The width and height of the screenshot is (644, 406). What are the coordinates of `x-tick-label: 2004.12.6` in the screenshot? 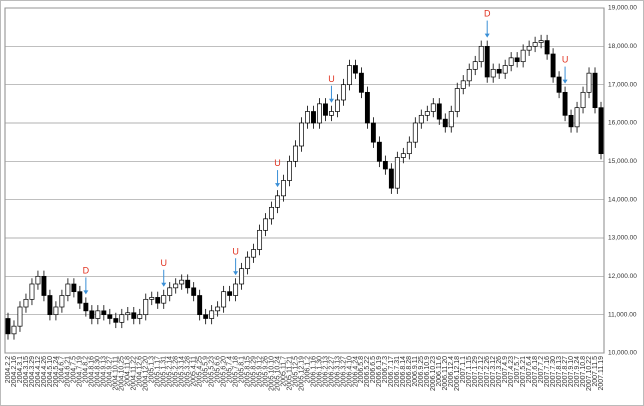 It's located at (140, 371).